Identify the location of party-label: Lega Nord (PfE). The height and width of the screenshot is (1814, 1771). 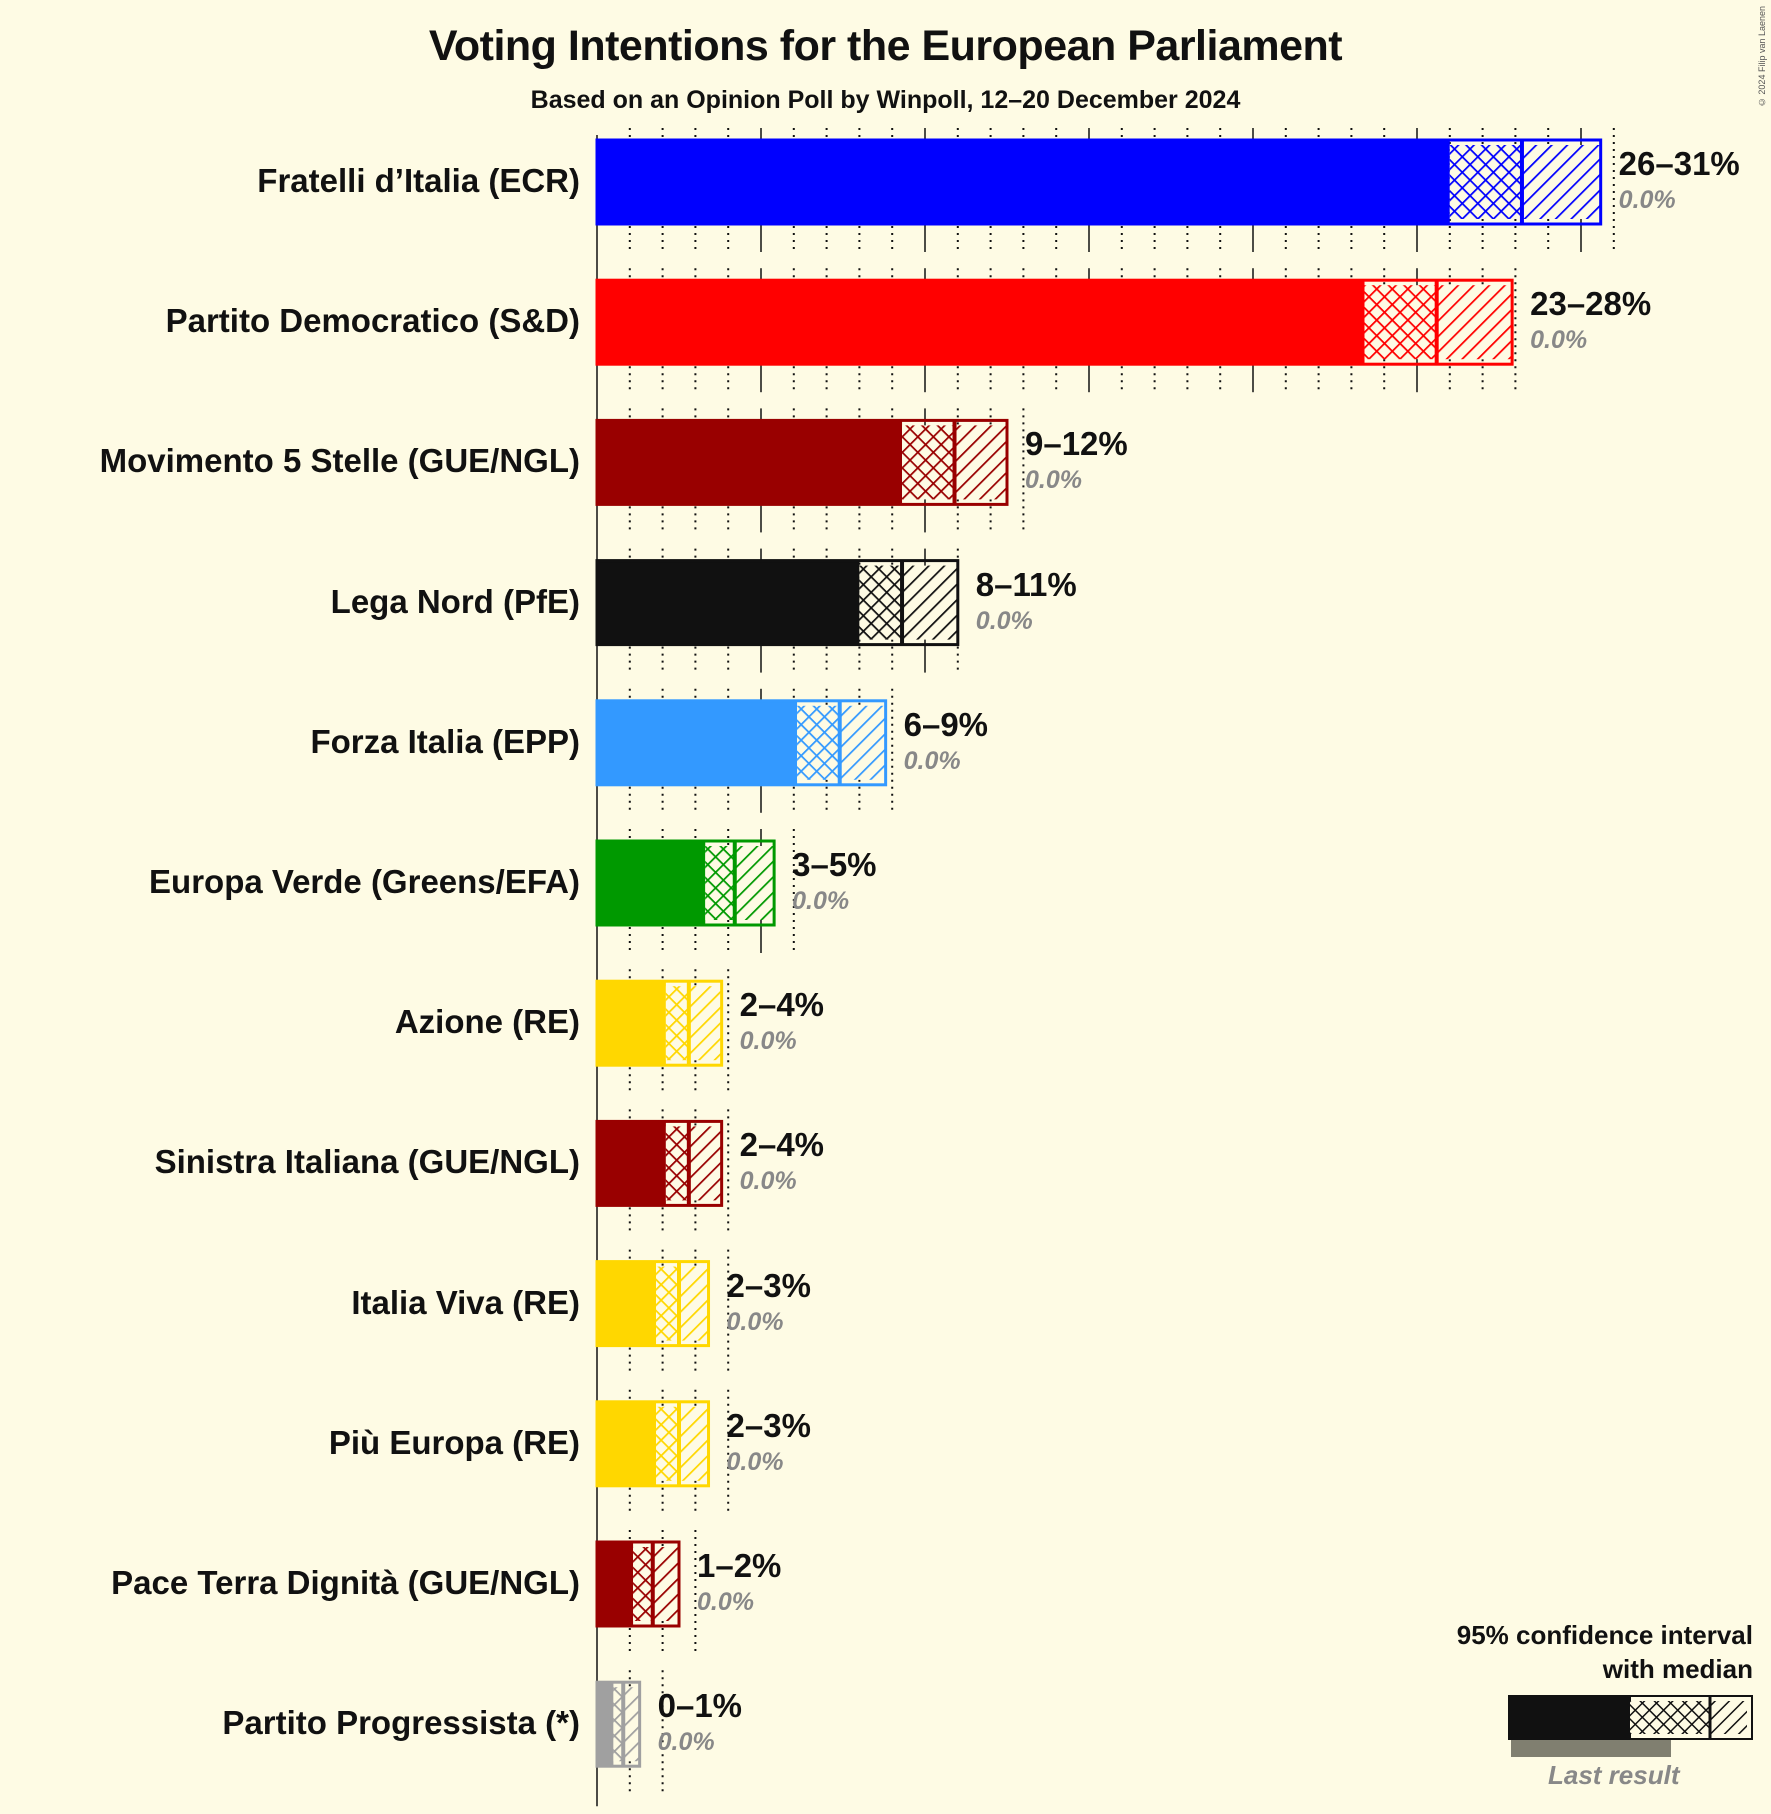
(455, 601).